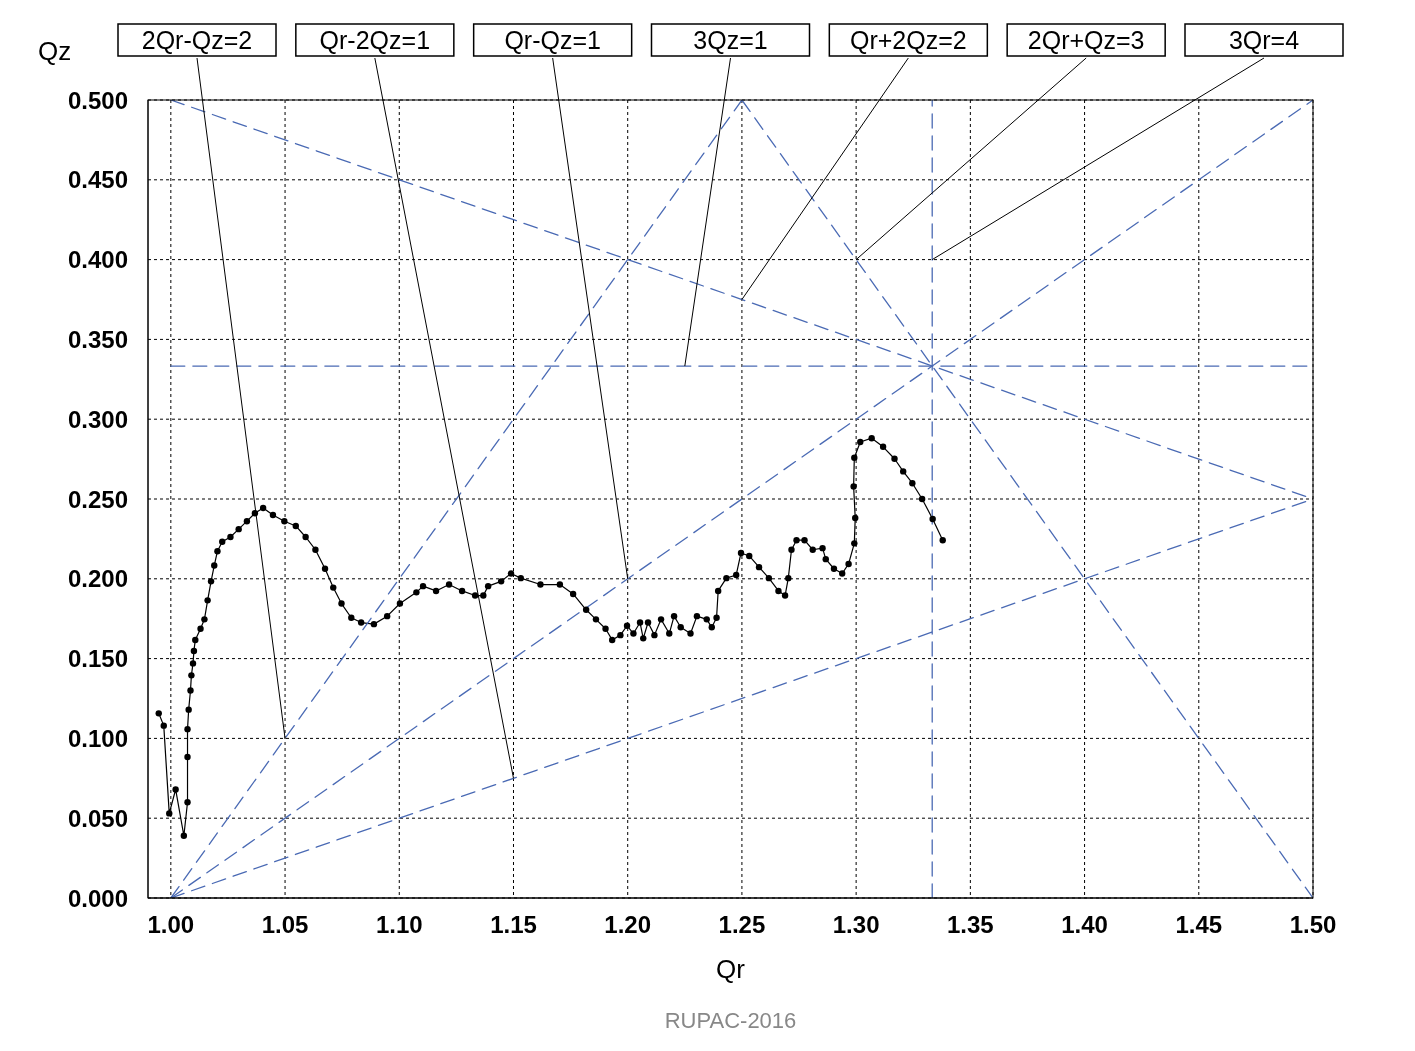  I want to click on x-tick-label: 1.10, so click(399, 925).